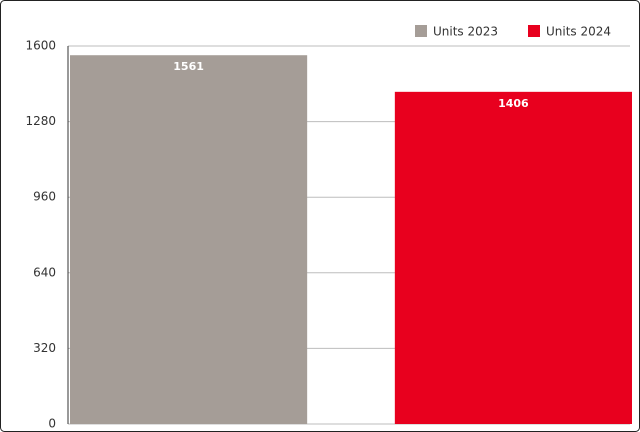  What do you see at coordinates (188, 66) in the screenshot?
I see `value-label: 1561` at bounding box center [188, 66].